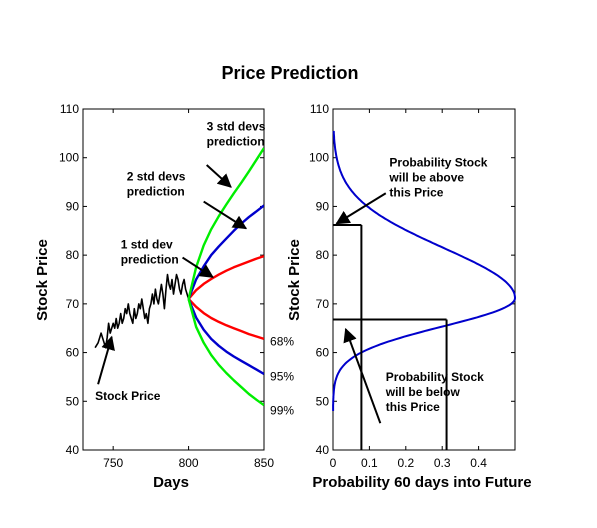 The image size is (597, 528). What do you see at coordinates (282, 376) in the screenshot?
I see `confidence-label: 95%` at bounding box center [282, 376].